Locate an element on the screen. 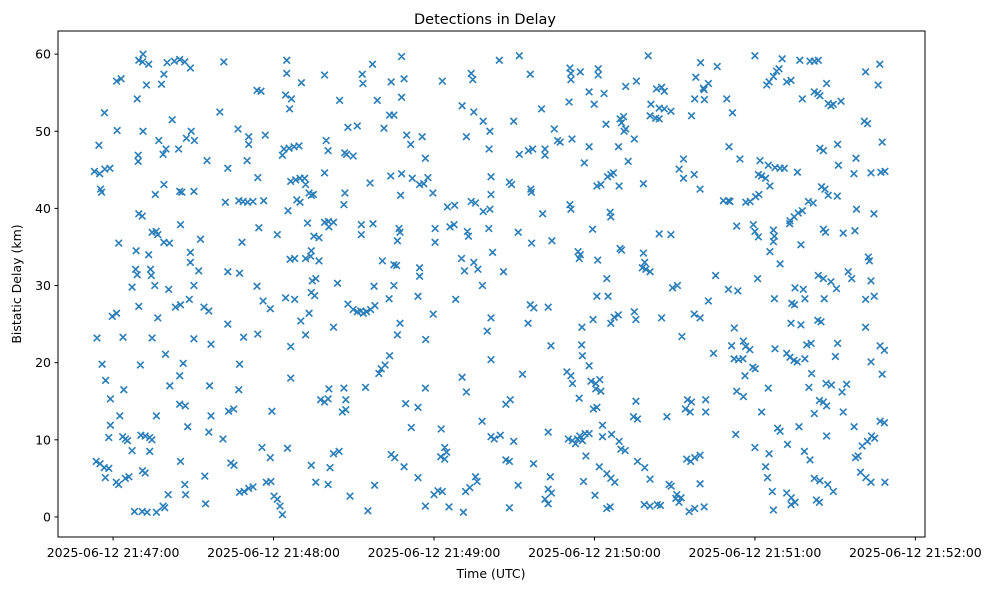 The height and width of the screenshot is (590, 987). chart-title: Detections in Delay is located at coordinates (485, 20).